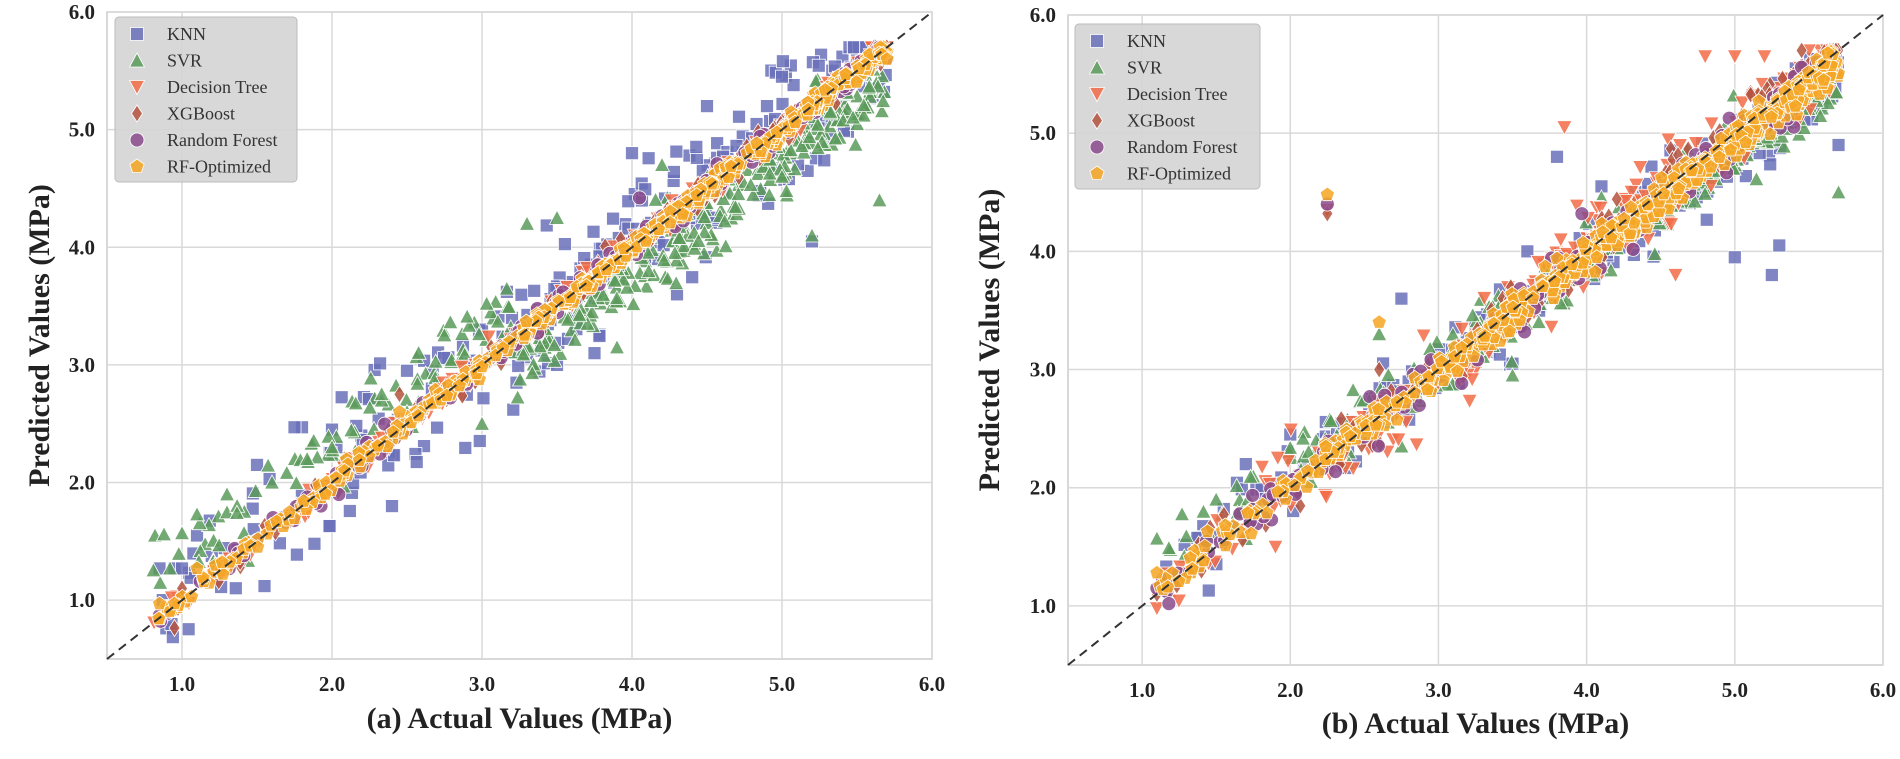 Image resolution: width=1900 pixels, height=759 pixels. What do you see at coordinates (1043, 310) in the screenshot?
I see `y-ticks-b: 1.0 2.0 3.0 4.0 5.0 6.0` at bounding box center [1043, 310].